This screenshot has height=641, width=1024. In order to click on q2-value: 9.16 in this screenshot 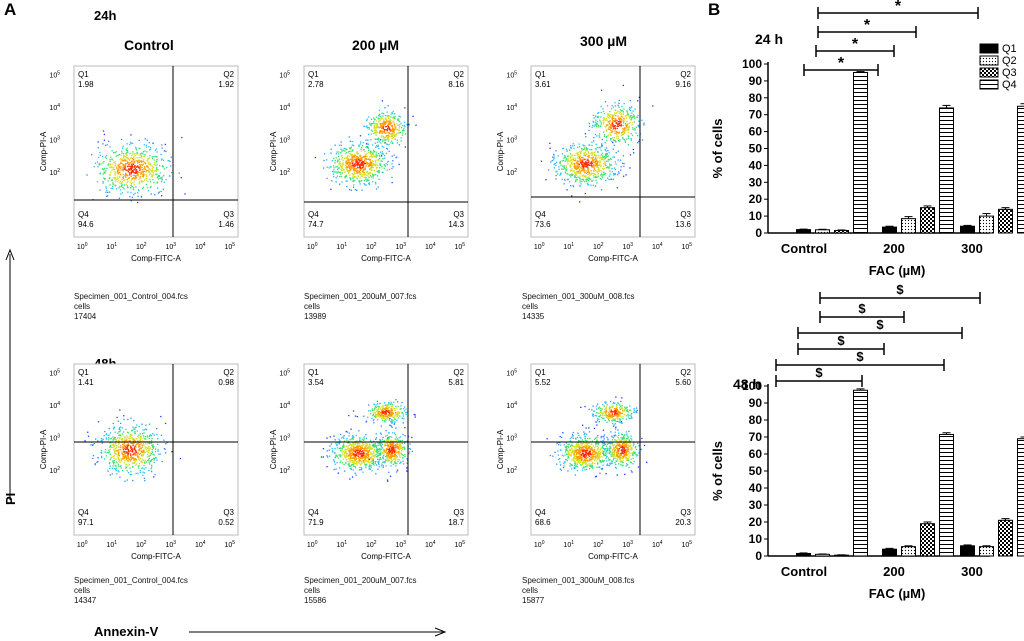, I will do `click(683, 84)`.